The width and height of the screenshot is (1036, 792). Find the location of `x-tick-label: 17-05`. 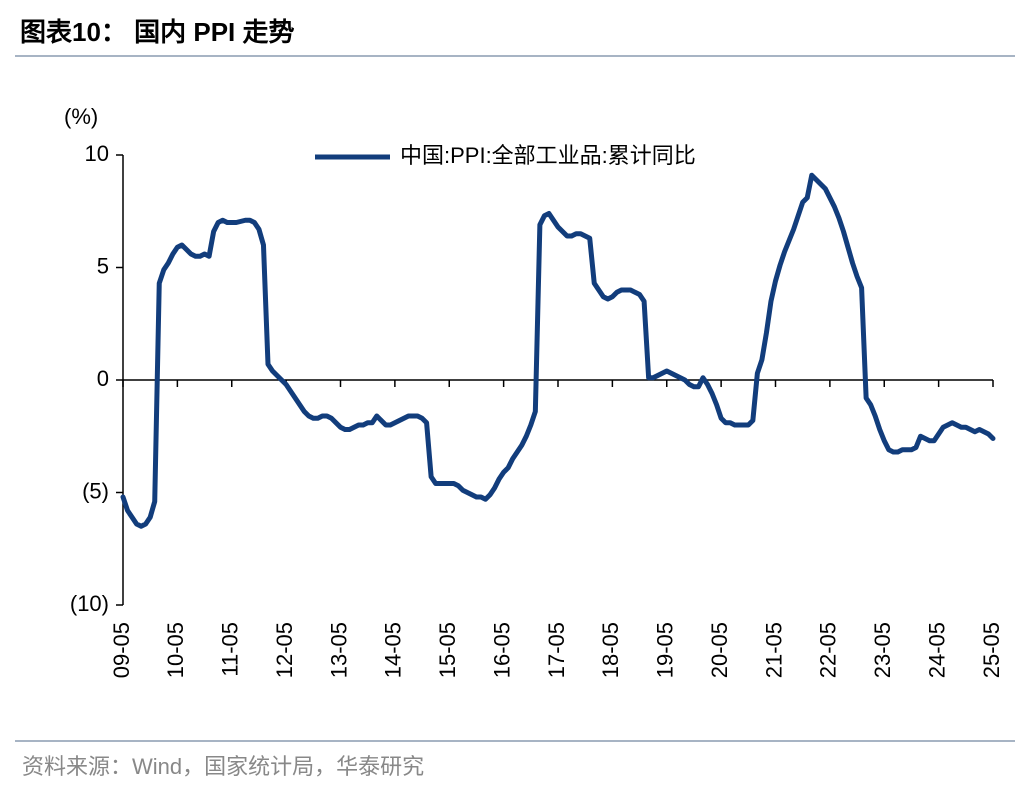

x-tick-label: 17-05 is located at coordinates (556, 650).